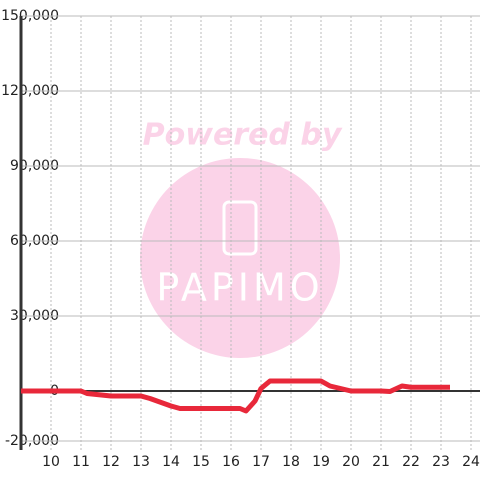 This screenshot has width=480, height=484. What do you see at coordinates (141, 462) in the screenshot?
I see `x-tick-label: 13` at bounding box center [141, 462].